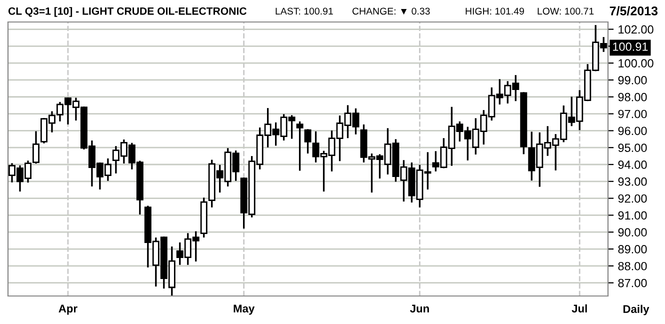  What do you see at coordinates (632, 249) in the screenshot?
I see `y-tick-label: 89.00` at bounding box center [632, 249].